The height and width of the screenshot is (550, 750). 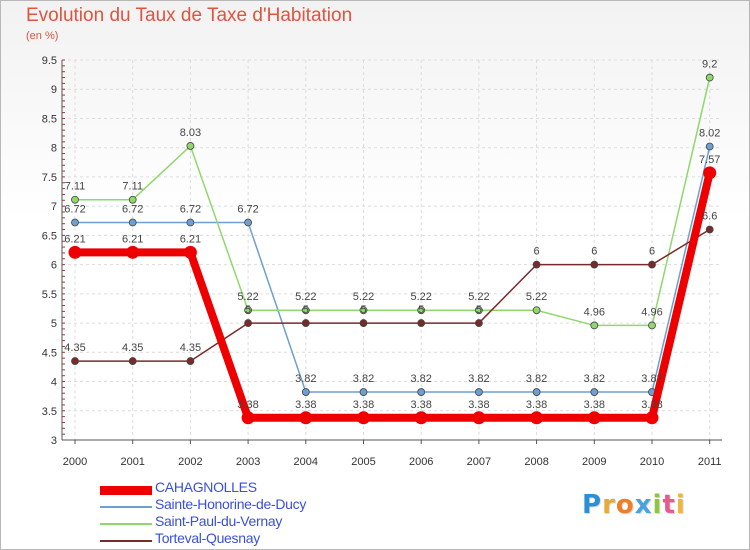 What do you see at coordinates (54, 383) in the screenshot?
I see `y-tick-label: 4` at bounding box center [54, 383].